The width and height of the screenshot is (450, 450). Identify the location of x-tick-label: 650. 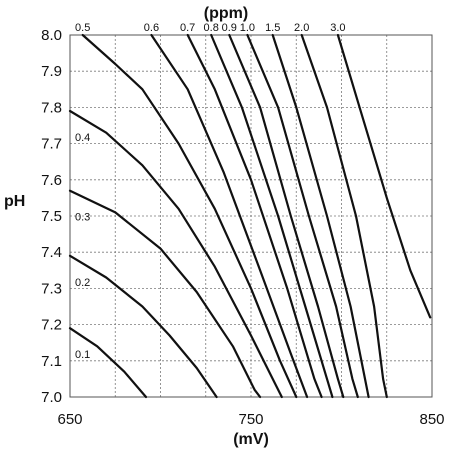
(69, 419).